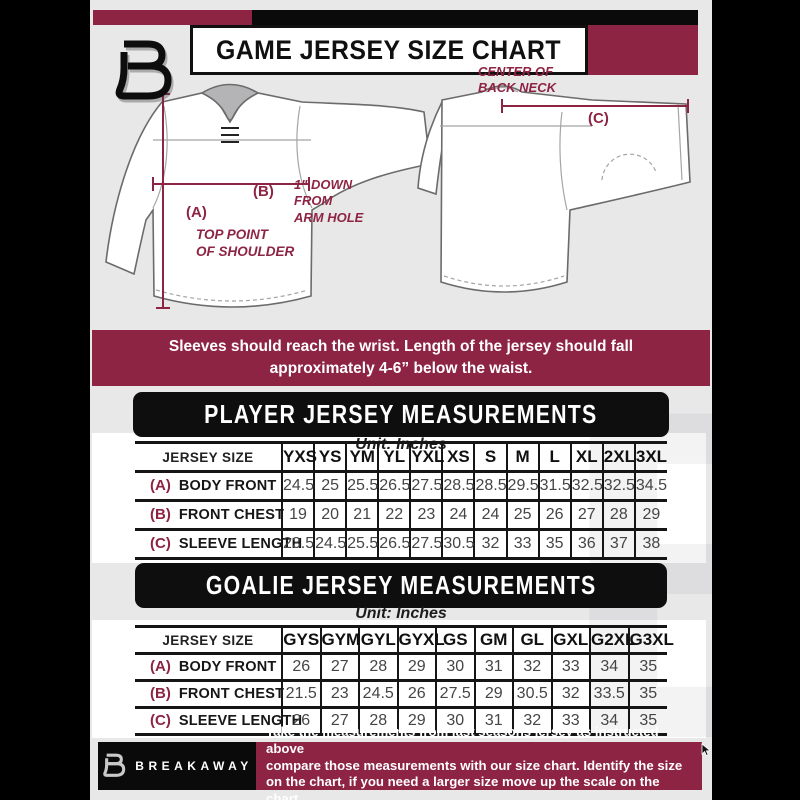 Image resolution: width=800 pixels, height=800 pixels. Describe the element at coordinates (458, 515) in the screenshot. I see `measurement-value: 24` at that location.